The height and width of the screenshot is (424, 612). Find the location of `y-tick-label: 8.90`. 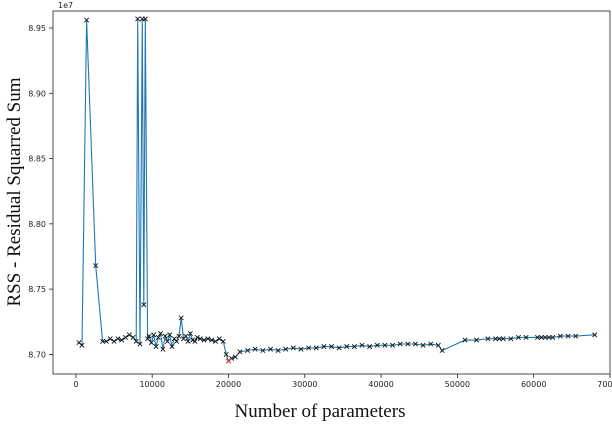

y-tick-label: 8.90 is located at coordinates (37, 93).